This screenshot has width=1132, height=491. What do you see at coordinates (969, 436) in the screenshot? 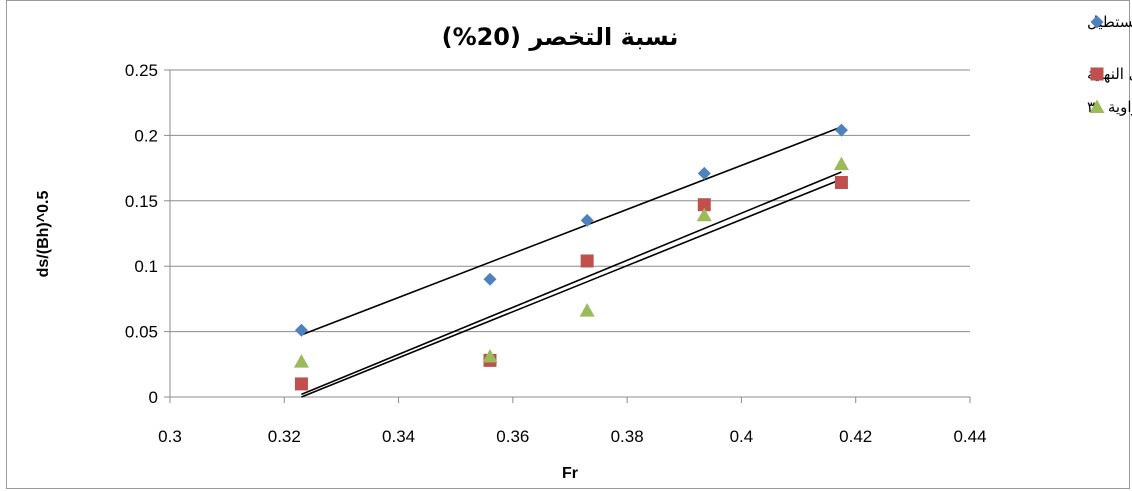
I see `x-tick-label-7: 0.44` at bounding box center [969, 436].